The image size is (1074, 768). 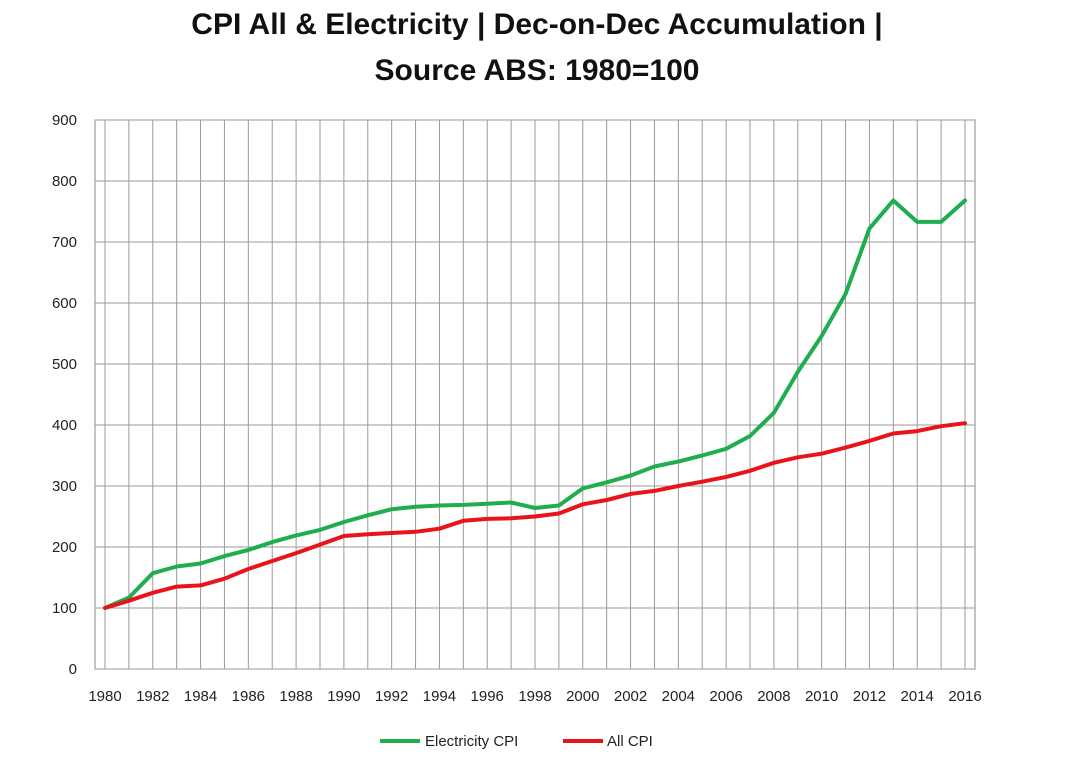 I want to click on x-tick-label: 2008, so click(x=773, y=696).